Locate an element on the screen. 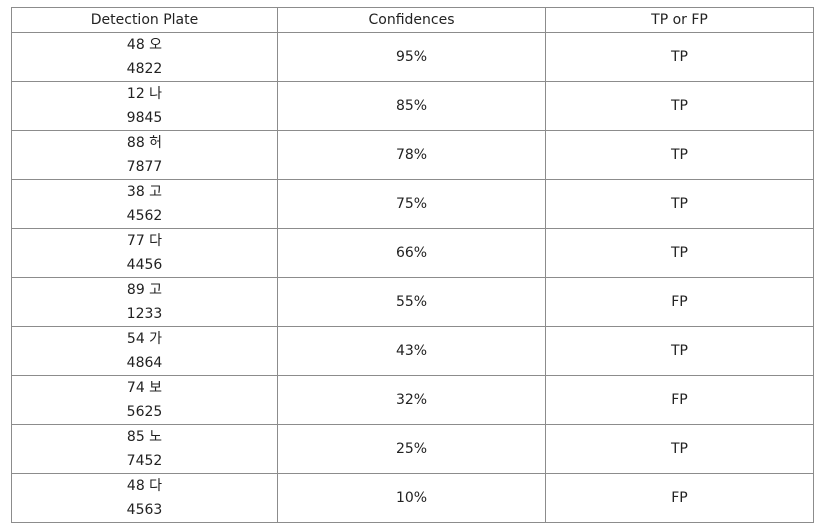  plate-number-text: 7877 is located at coordinates (144, 167).